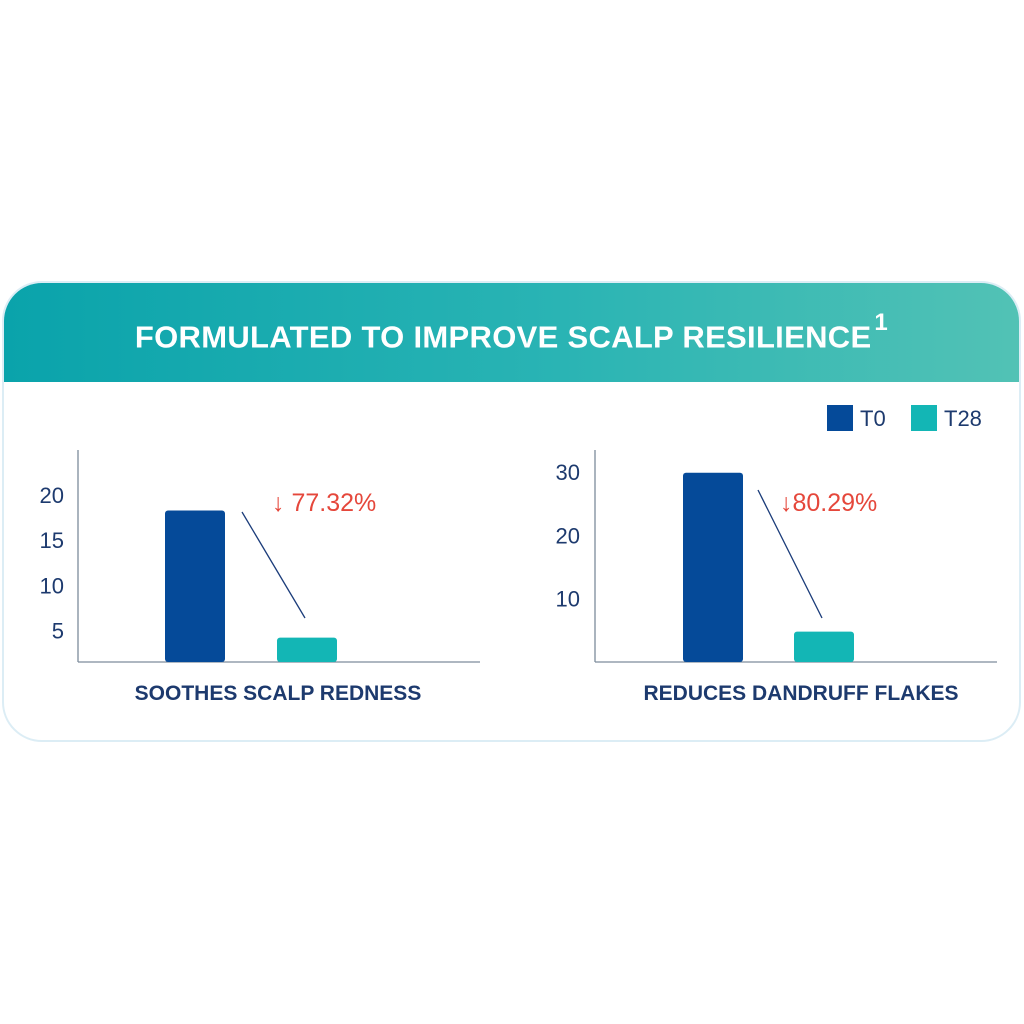 The width and height of the screenshot is (1024, 1024). I want to click on chart-dandruff: 10 20 30 ↓80.29% REDUCES DANDRUFF FLAKES, so click(776, 577).